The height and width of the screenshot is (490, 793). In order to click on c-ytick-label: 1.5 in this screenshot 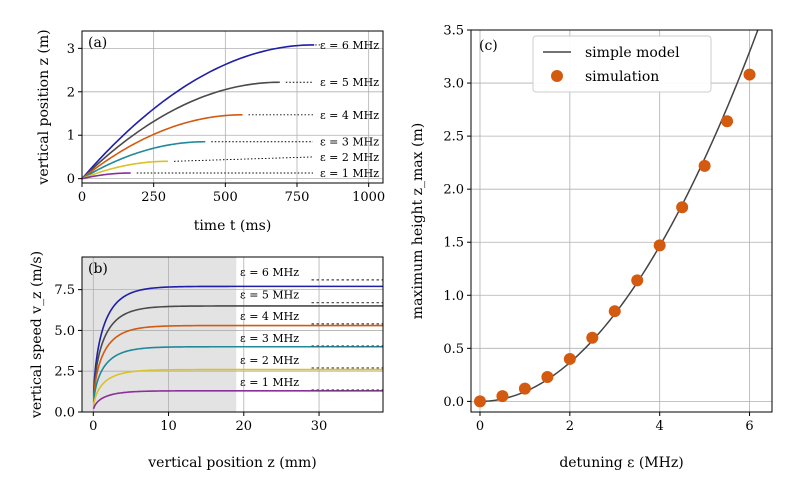, I will do `click(453, 243)`.